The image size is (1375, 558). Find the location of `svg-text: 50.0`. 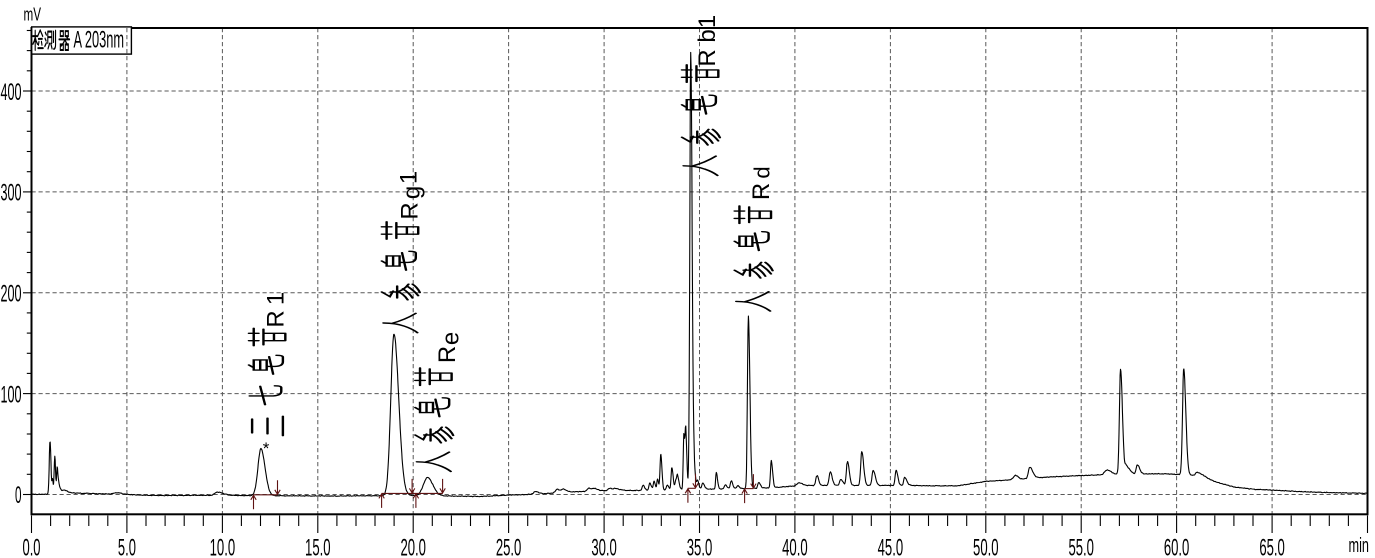

svg-text: 50.0 is located at coordinates (986, 546).